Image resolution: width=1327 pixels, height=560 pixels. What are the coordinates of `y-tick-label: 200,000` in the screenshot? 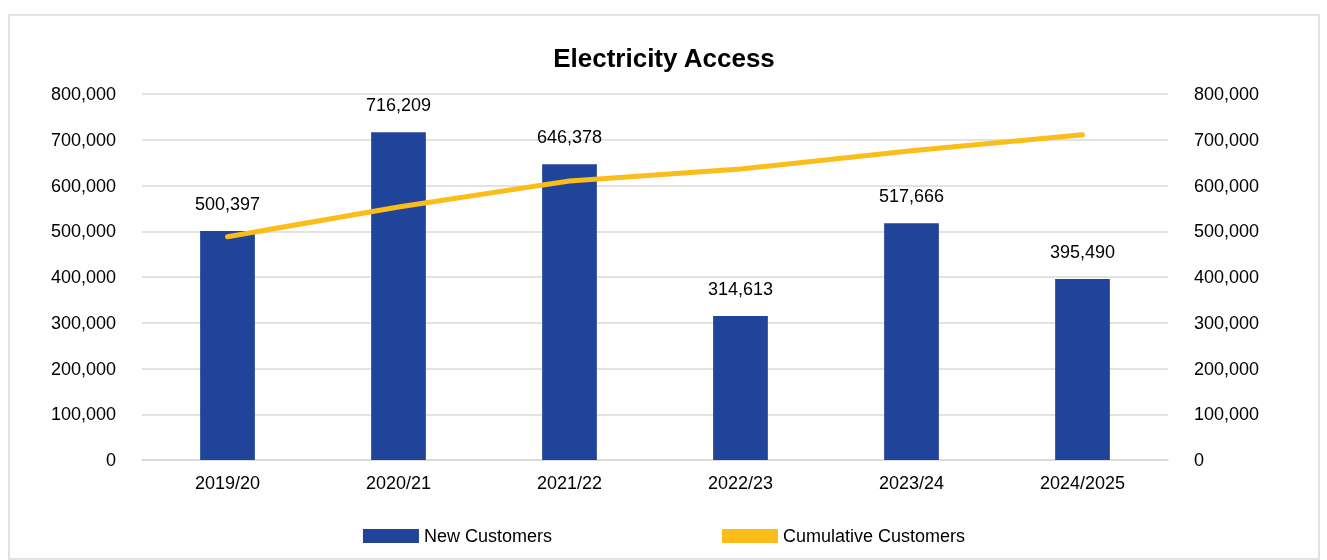 It's located at (83, 368).